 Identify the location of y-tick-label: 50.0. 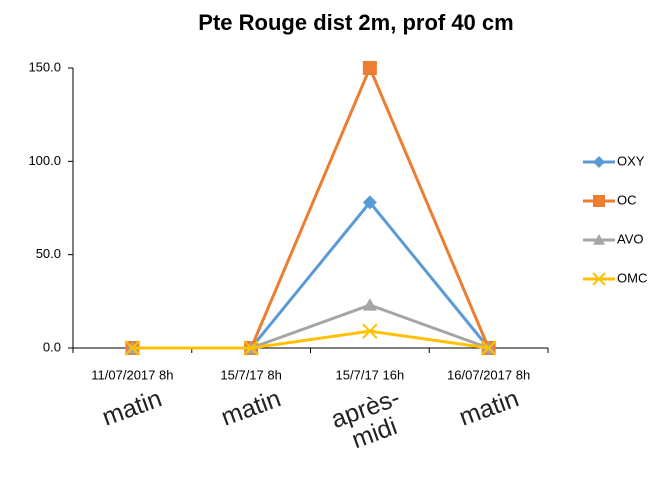
(48, 253).